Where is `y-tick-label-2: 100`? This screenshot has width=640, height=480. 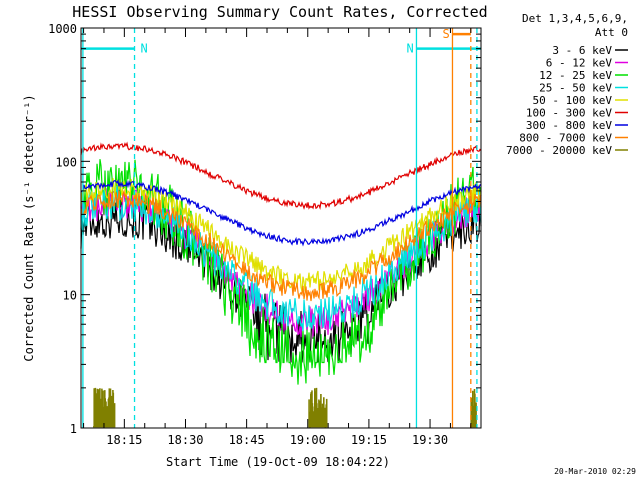 y-tick-label-2: 100 is located at coordinates (66, 162).